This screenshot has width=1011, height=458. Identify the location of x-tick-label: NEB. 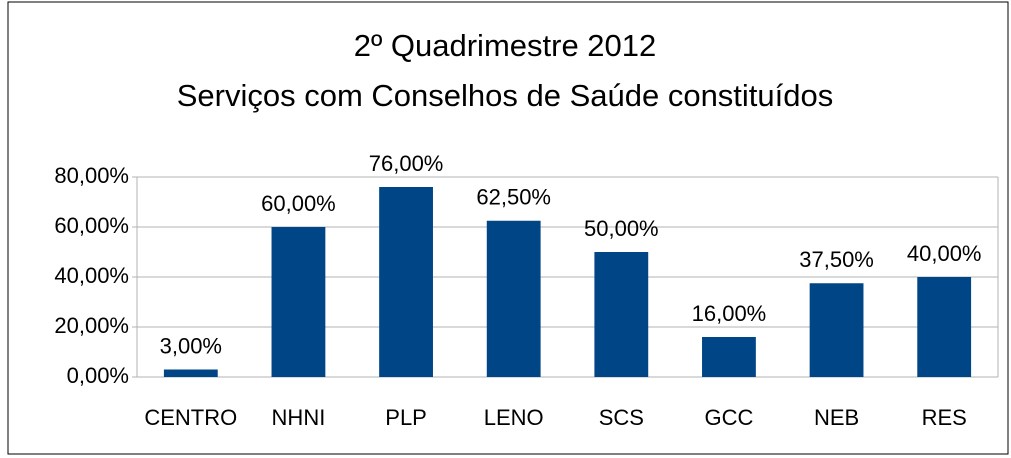
(836, 417).